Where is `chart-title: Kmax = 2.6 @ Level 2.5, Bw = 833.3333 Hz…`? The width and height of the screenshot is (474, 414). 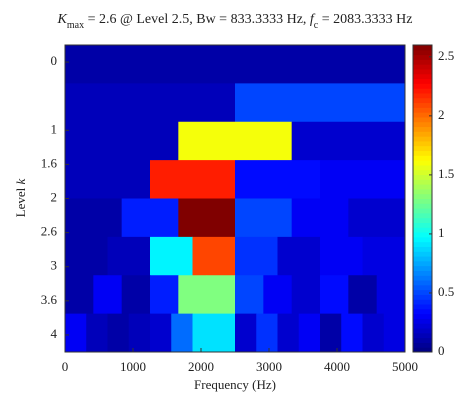
chart-title: Kmax = 2.6 @ Level 2.5, Bw = 833.3333 Hz… is located at coordinates (235, 21).